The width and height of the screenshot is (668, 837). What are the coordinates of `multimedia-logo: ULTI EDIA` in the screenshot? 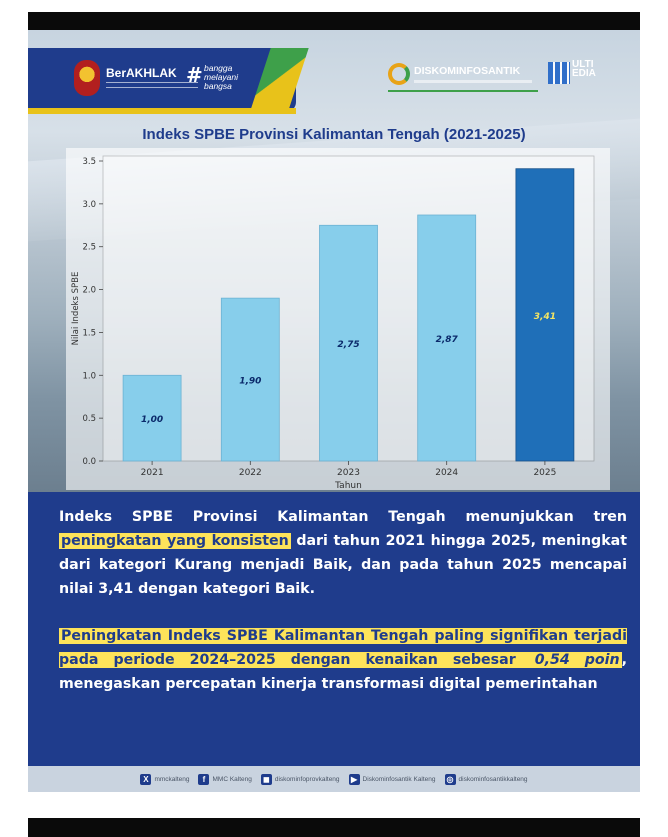 It's located at (578, 75).